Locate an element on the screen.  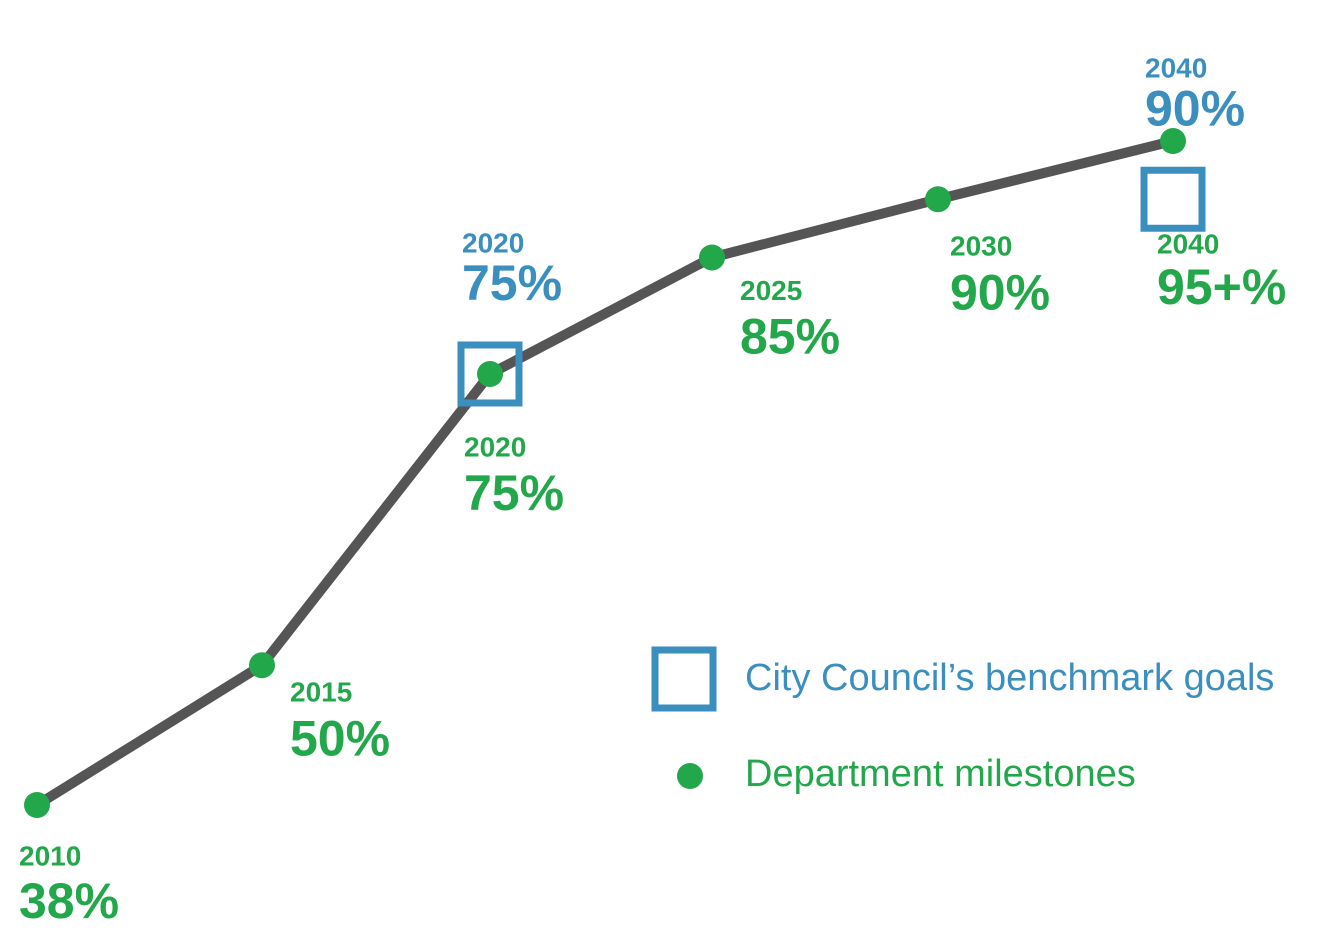
benchmark-value: 75% is located at coordinates (512, 283).